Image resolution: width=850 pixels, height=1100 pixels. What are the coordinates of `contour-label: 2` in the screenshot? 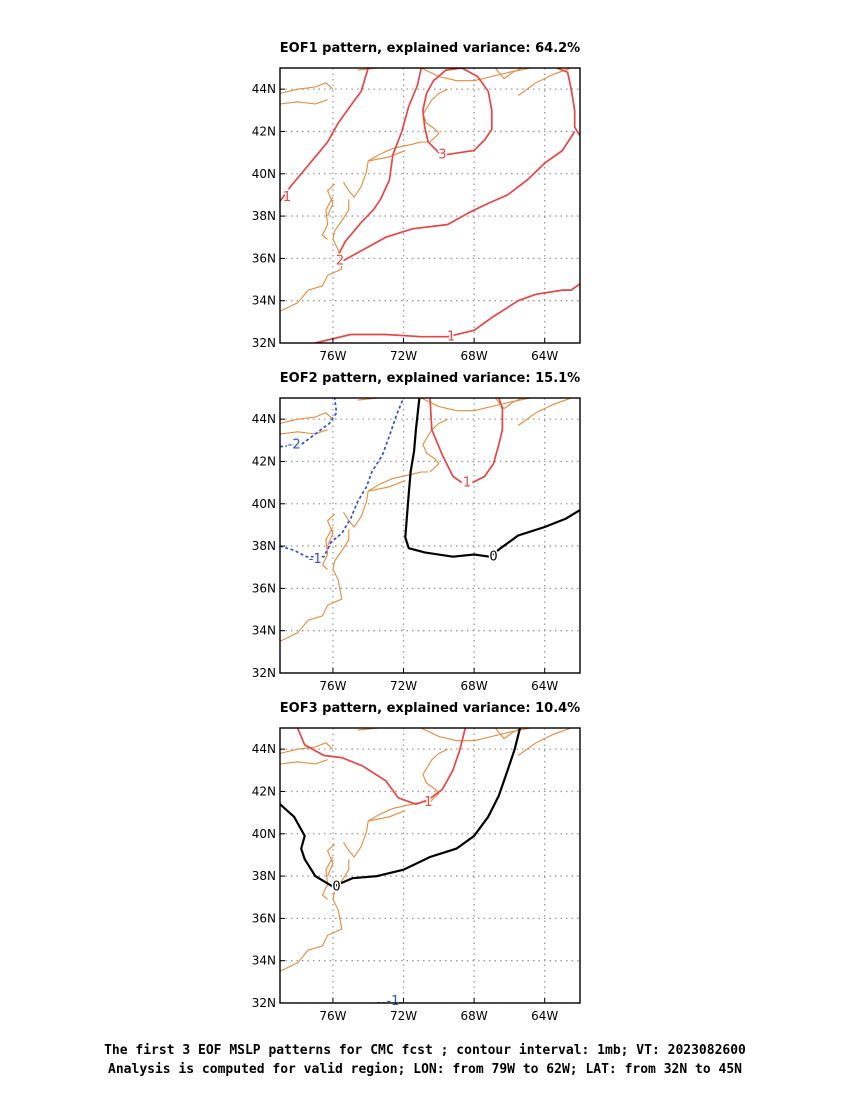 It's located at (340, 261).